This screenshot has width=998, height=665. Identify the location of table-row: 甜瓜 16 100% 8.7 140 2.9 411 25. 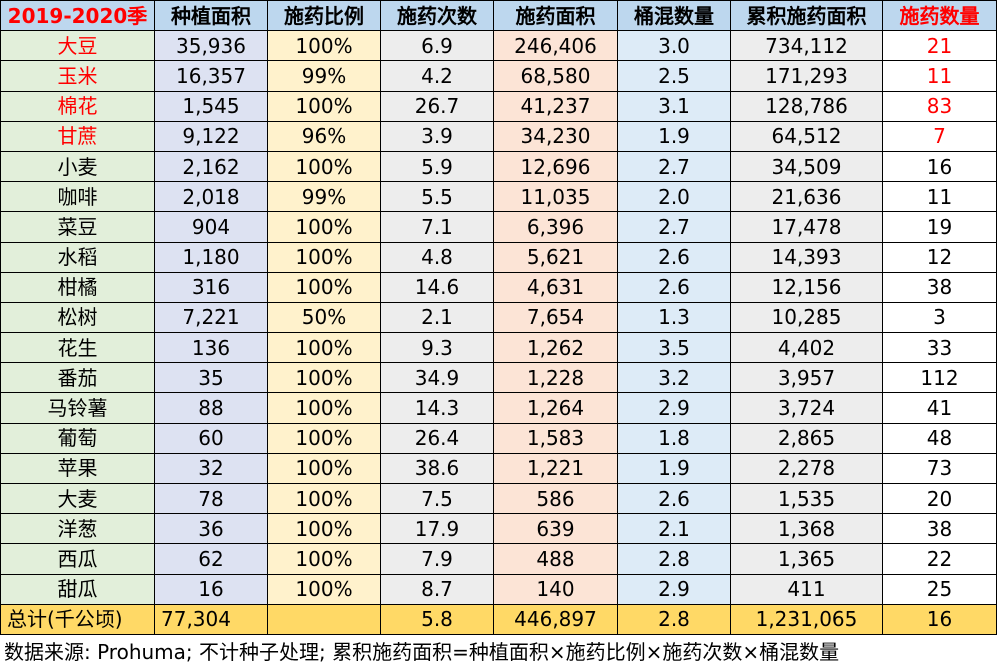
(498, 589).